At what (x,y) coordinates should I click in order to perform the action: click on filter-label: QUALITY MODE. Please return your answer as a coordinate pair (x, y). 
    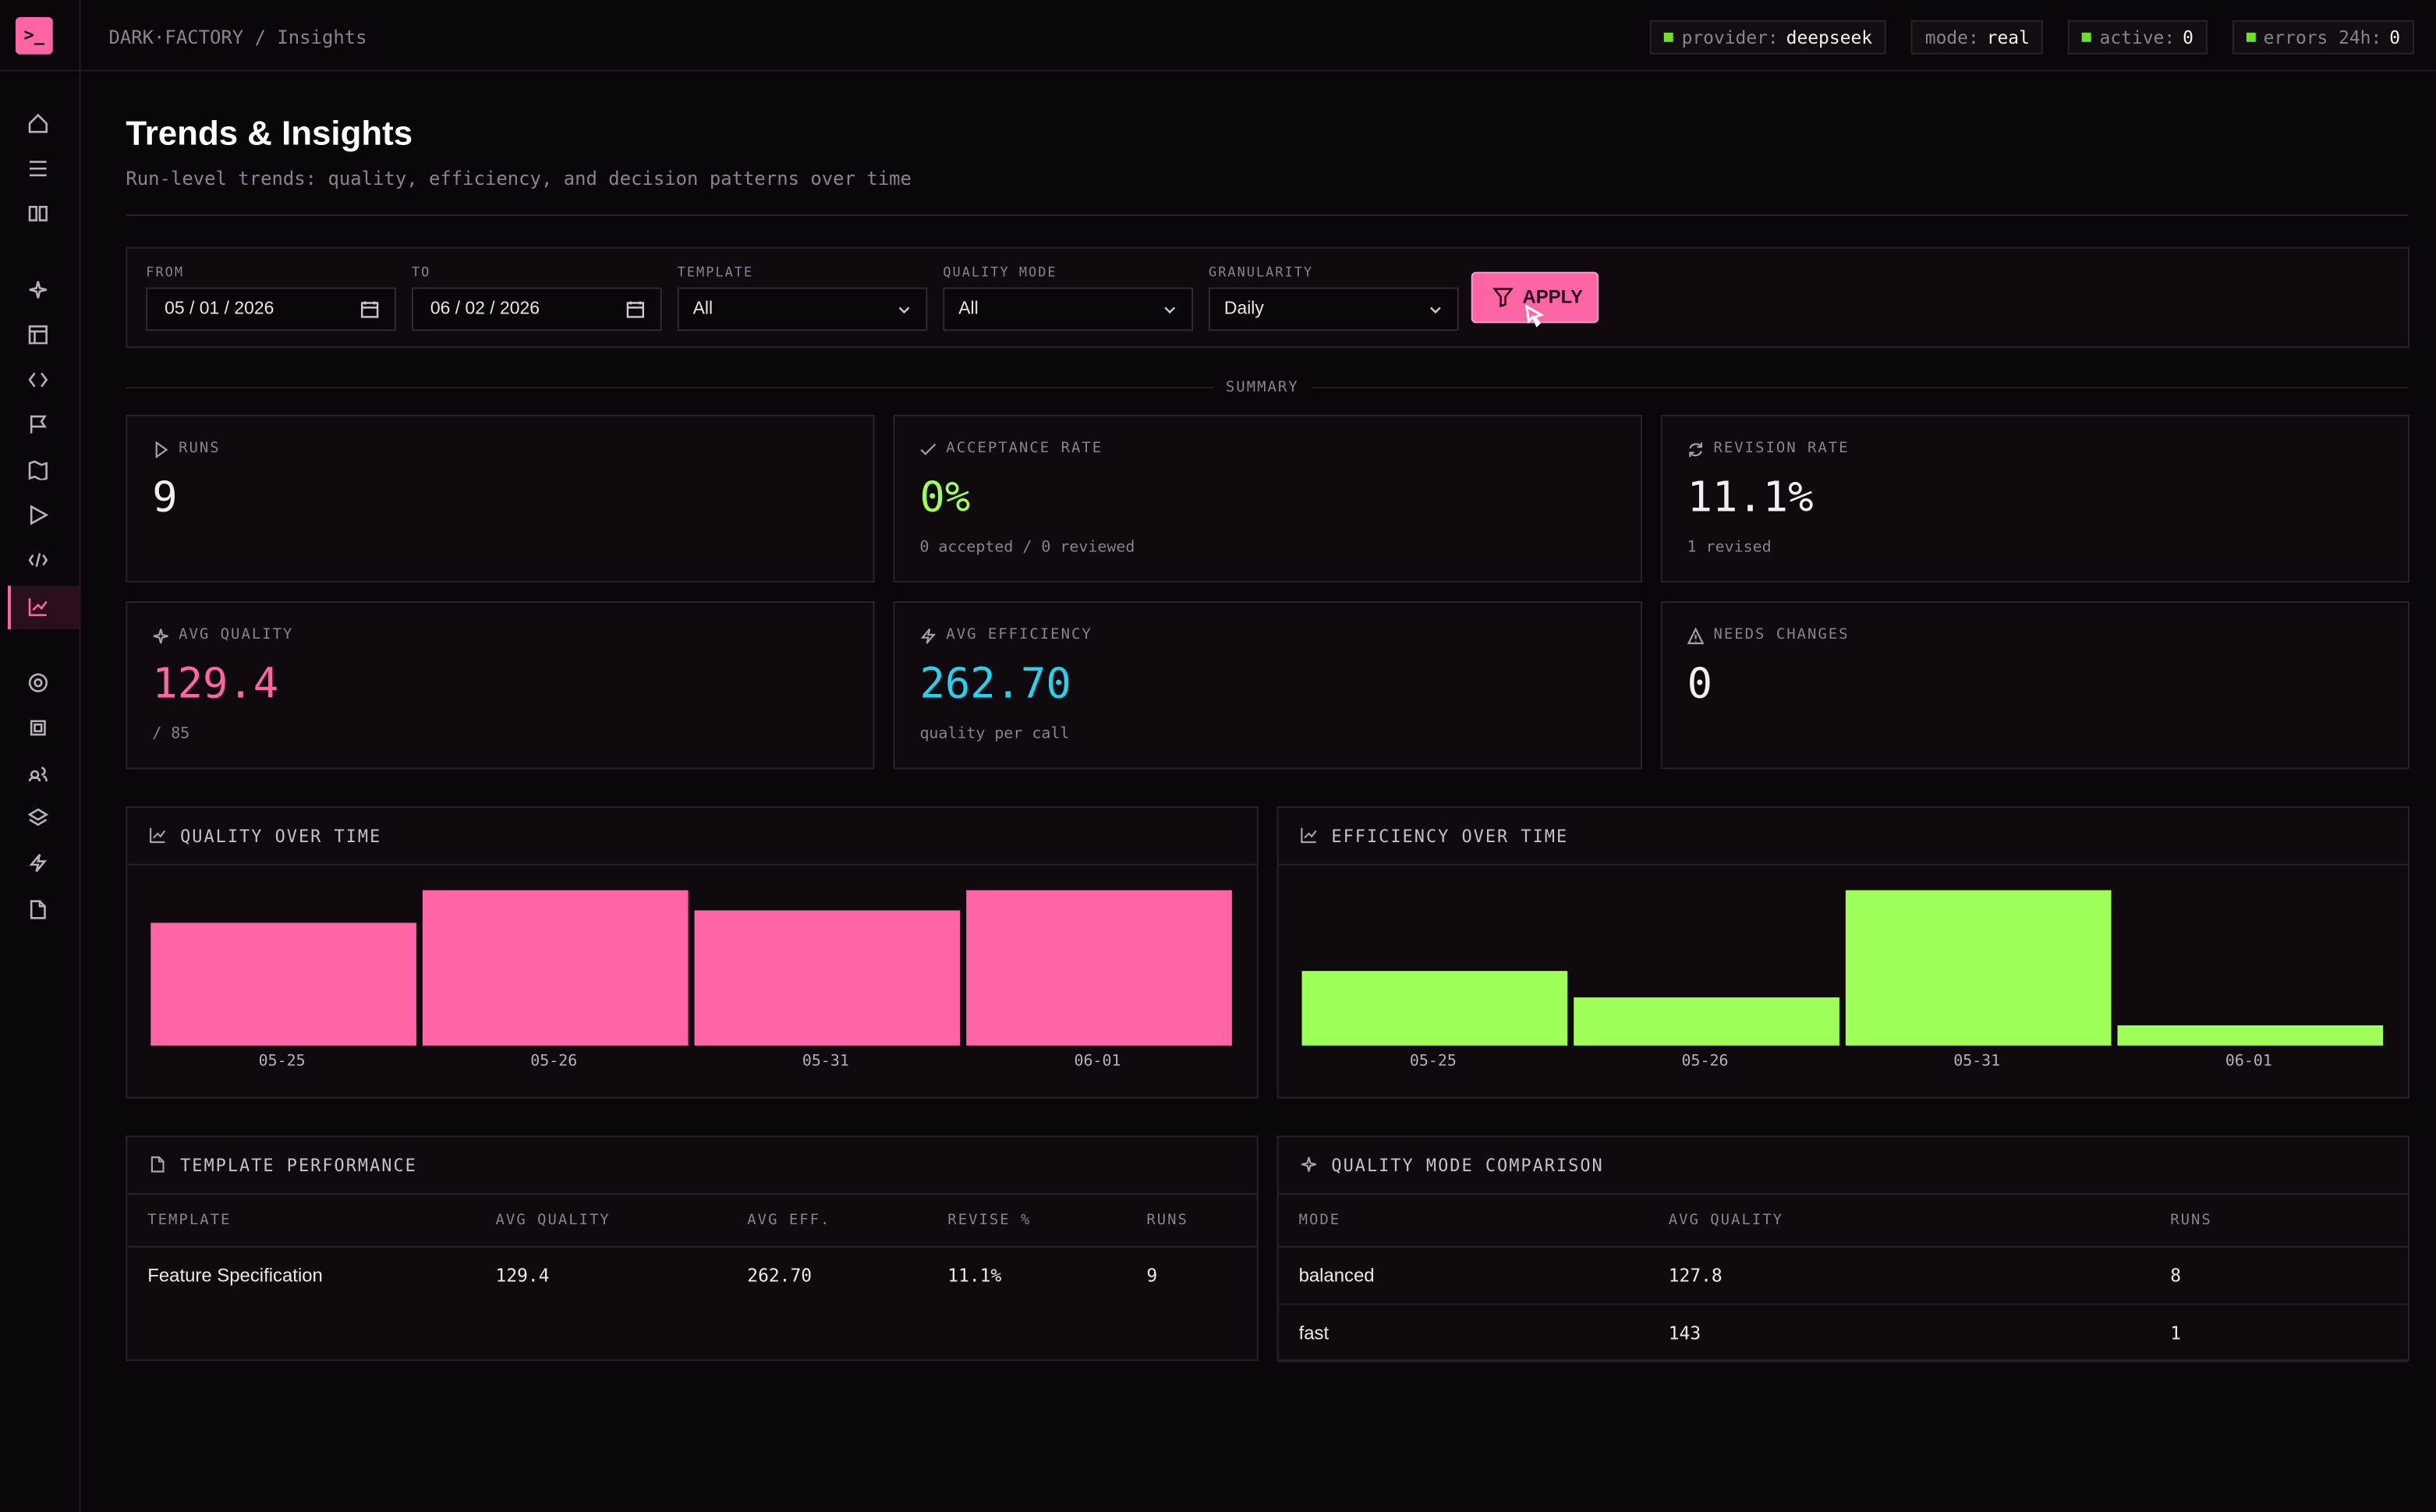
    Looking at the image, I should click on (1000, 273).